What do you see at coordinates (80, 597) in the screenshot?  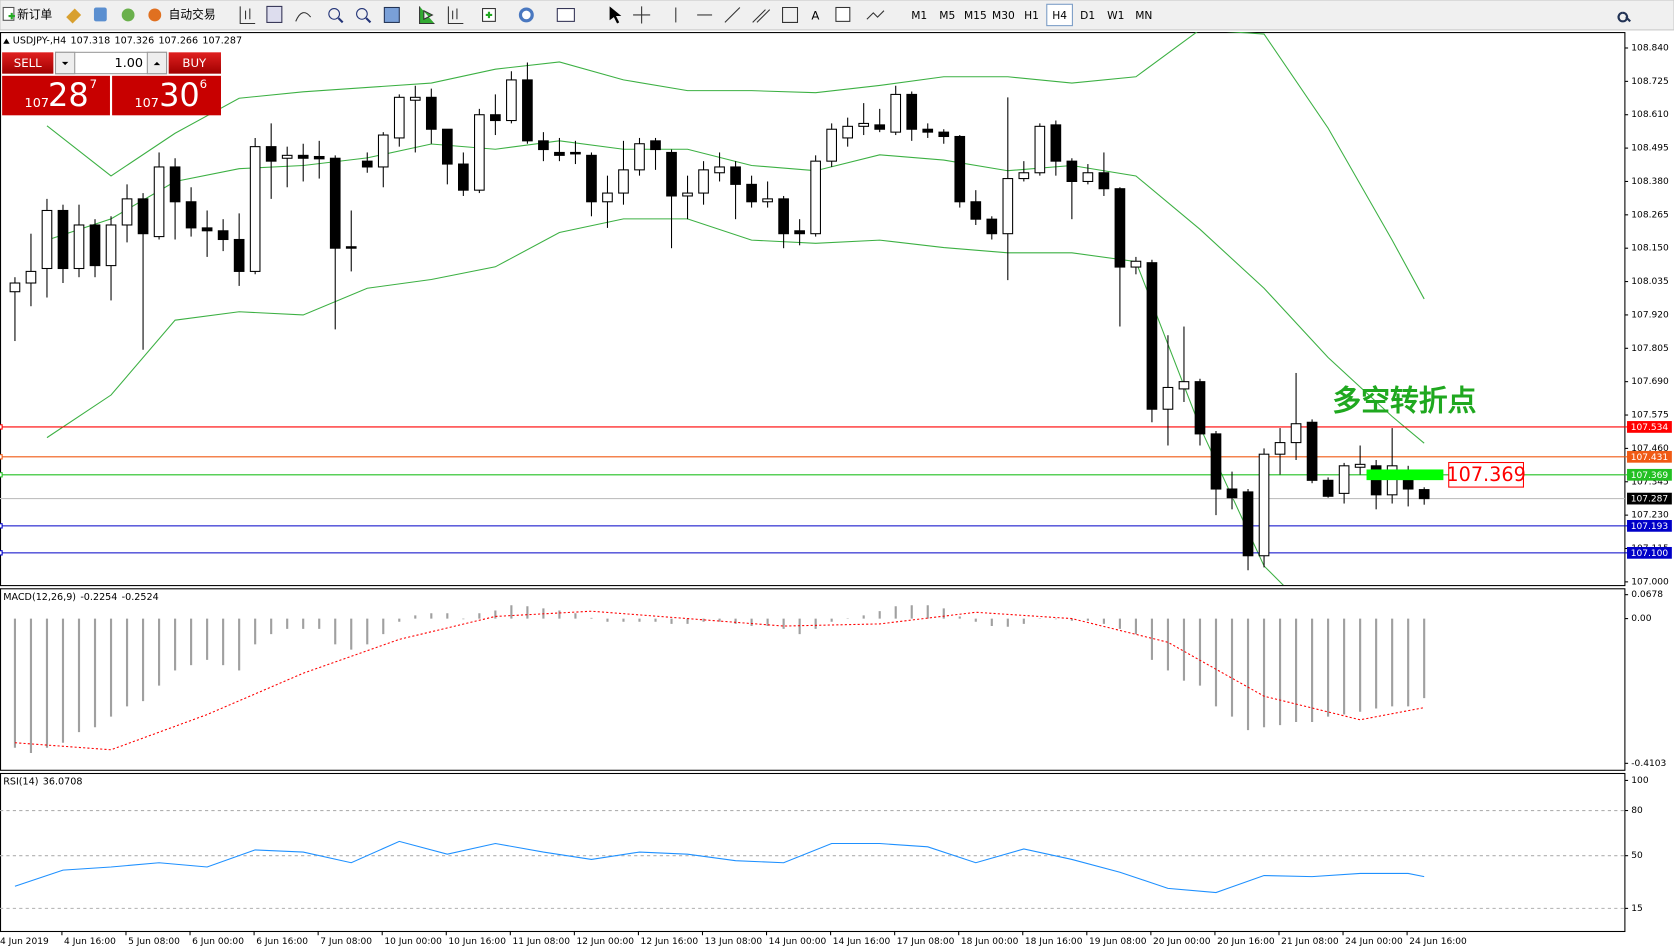 I see `macd-header: MACD(12,26,9) -0.2254 -0.2524` at bounding box center [80, 597].